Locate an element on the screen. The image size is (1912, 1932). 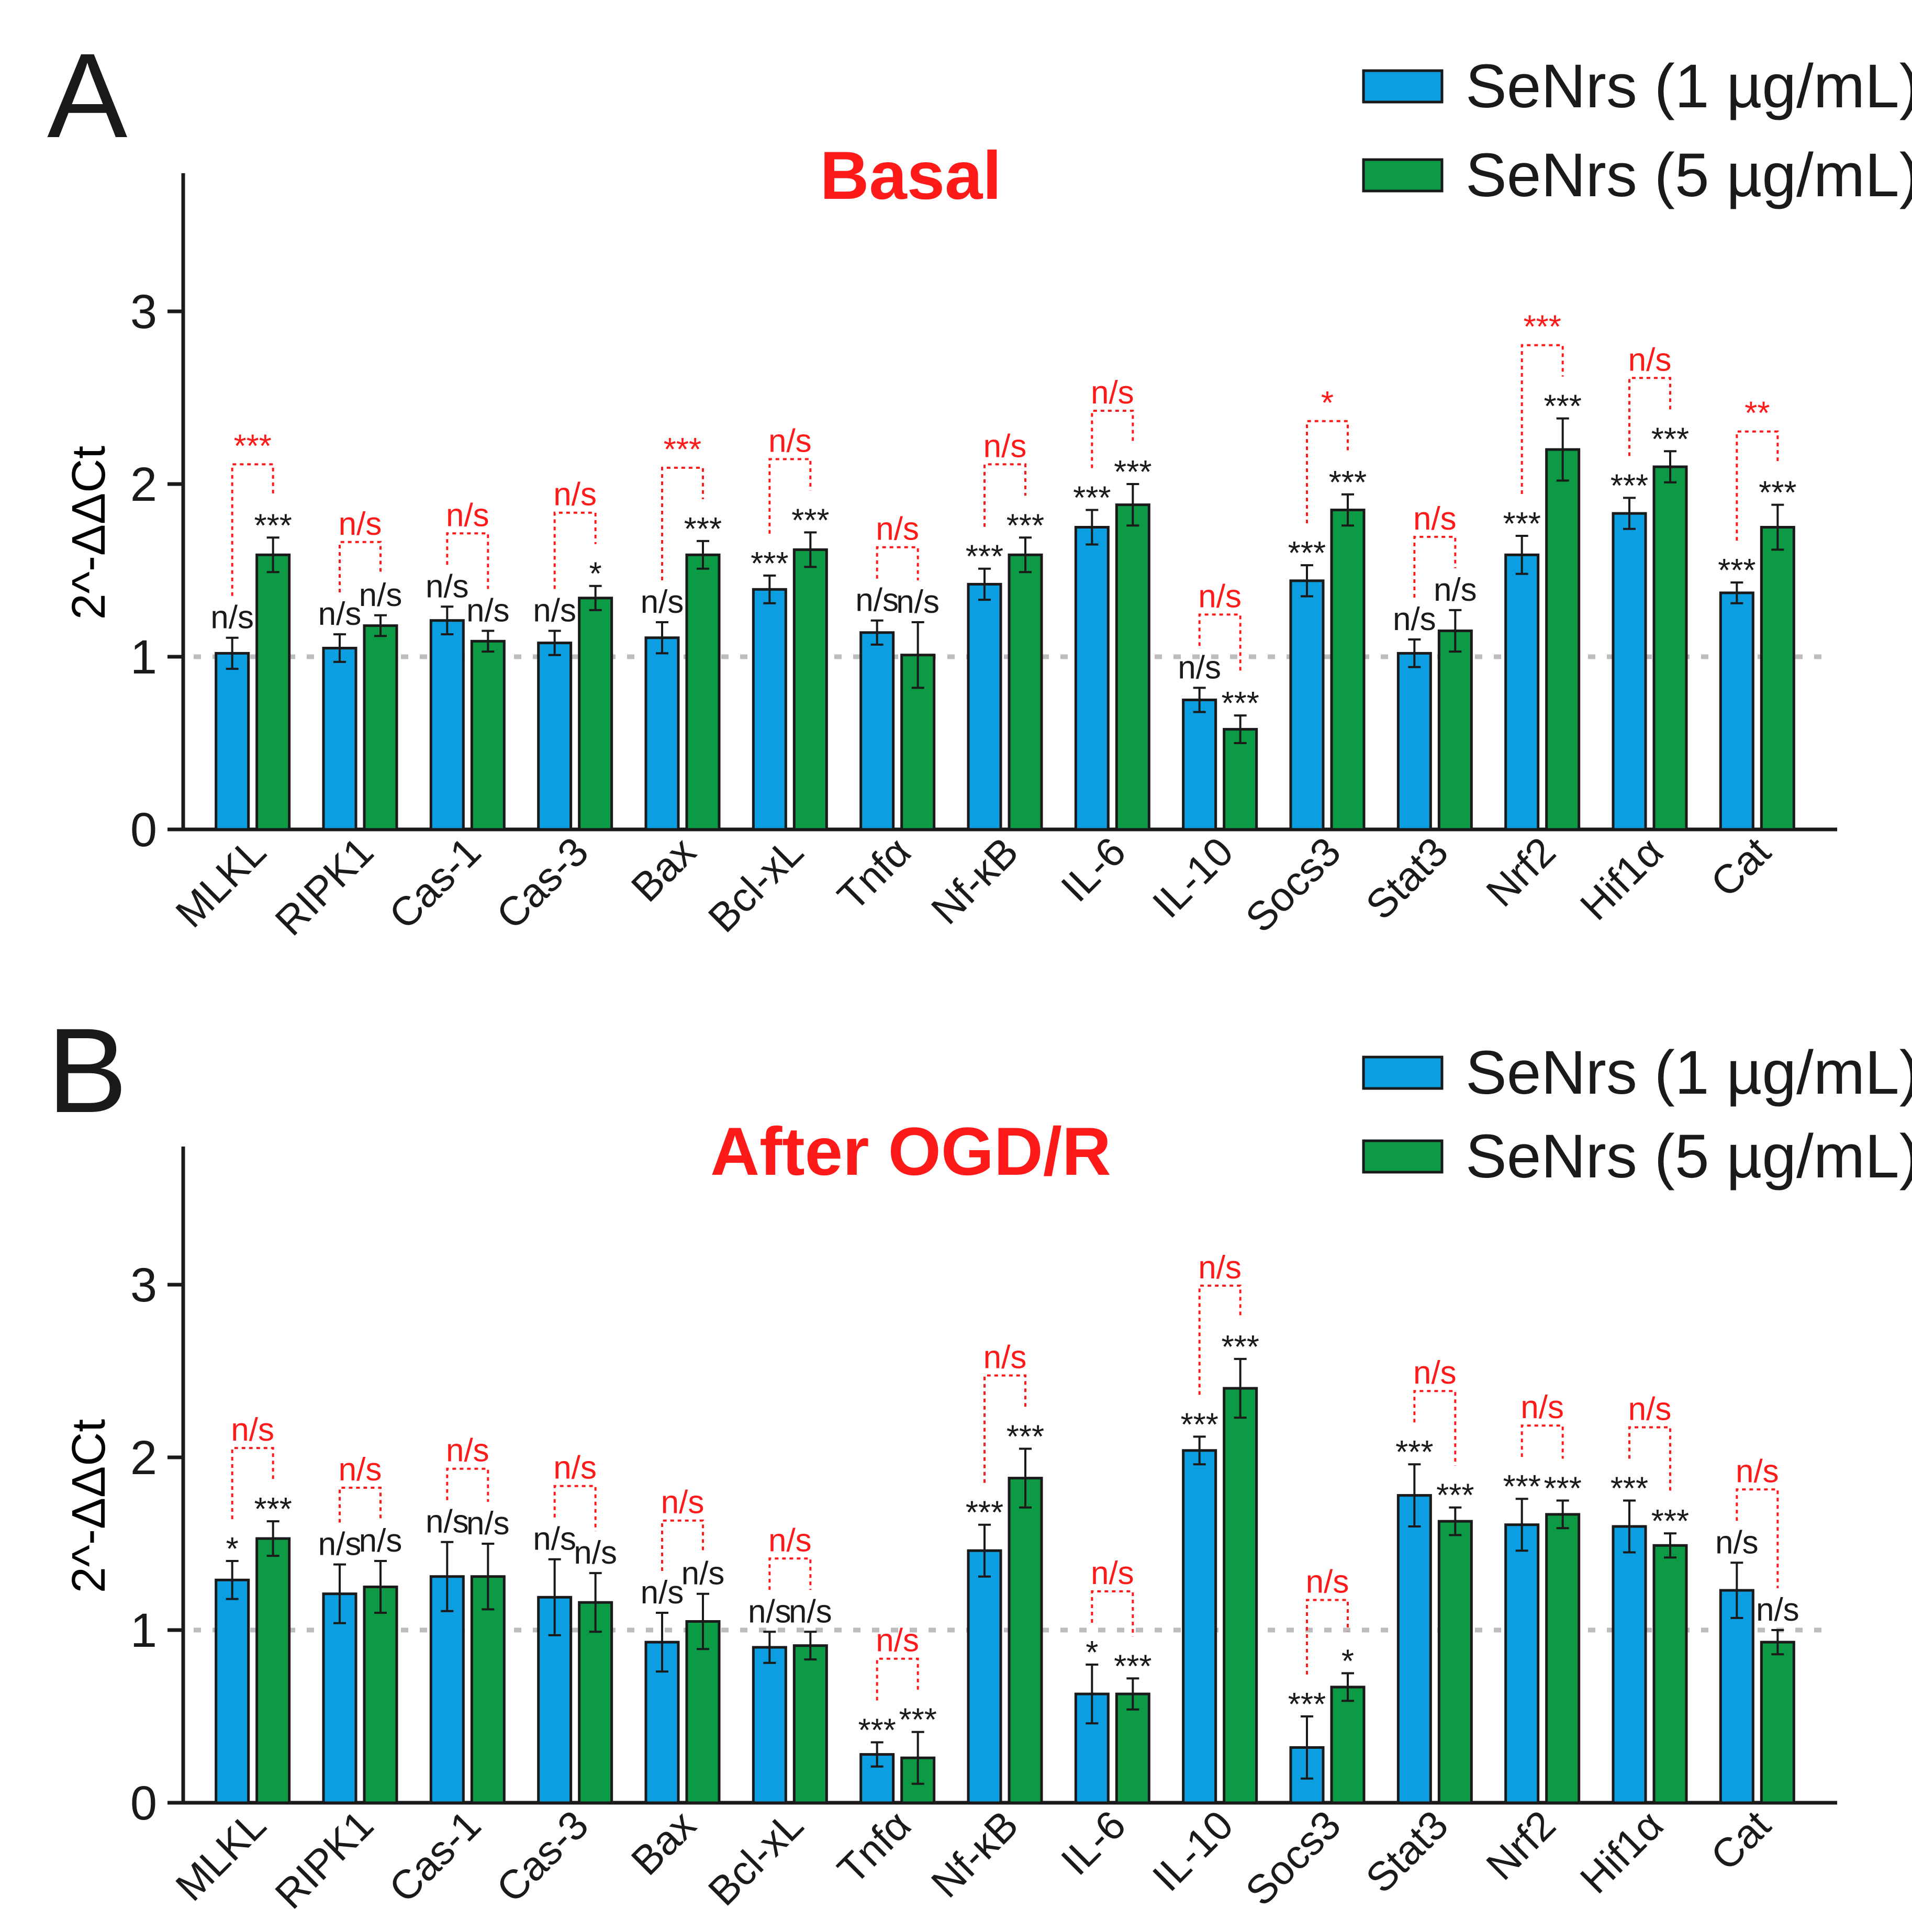
x-tick-label: Cat is located at coordinates (1740, 1840).